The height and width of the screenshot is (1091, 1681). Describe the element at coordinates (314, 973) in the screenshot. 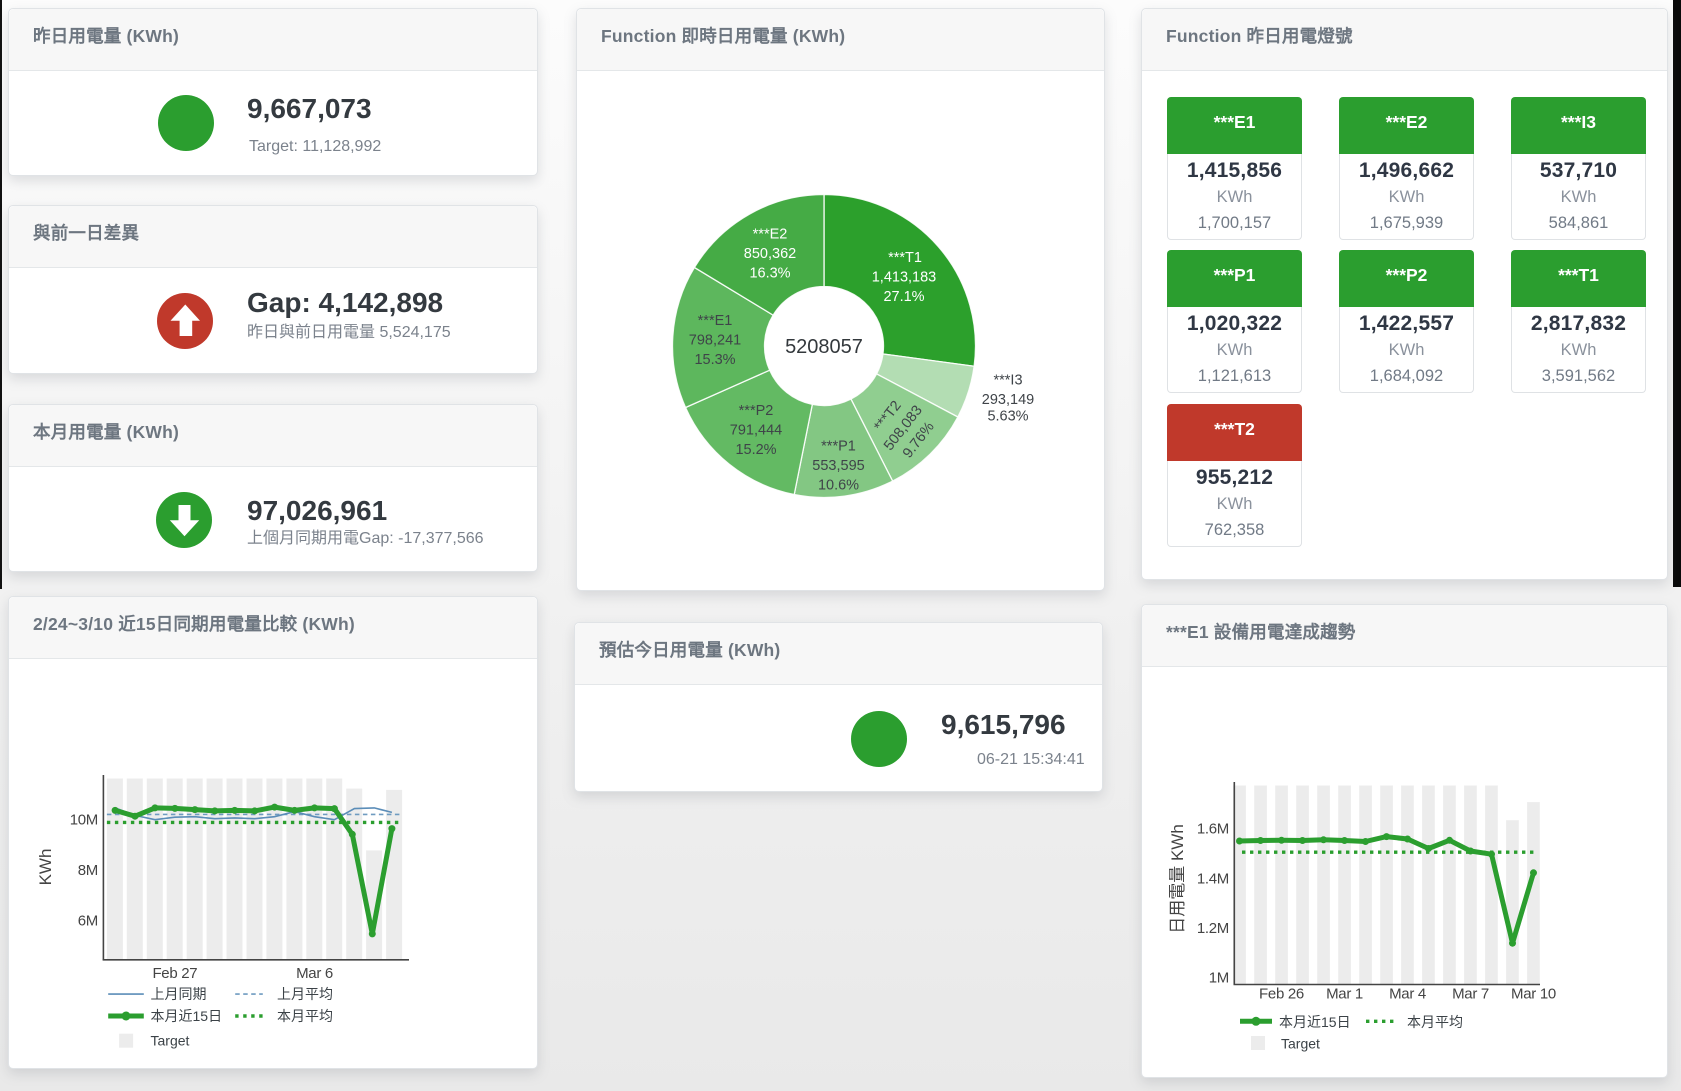

I see `svg-text: Mar 6` at that location.